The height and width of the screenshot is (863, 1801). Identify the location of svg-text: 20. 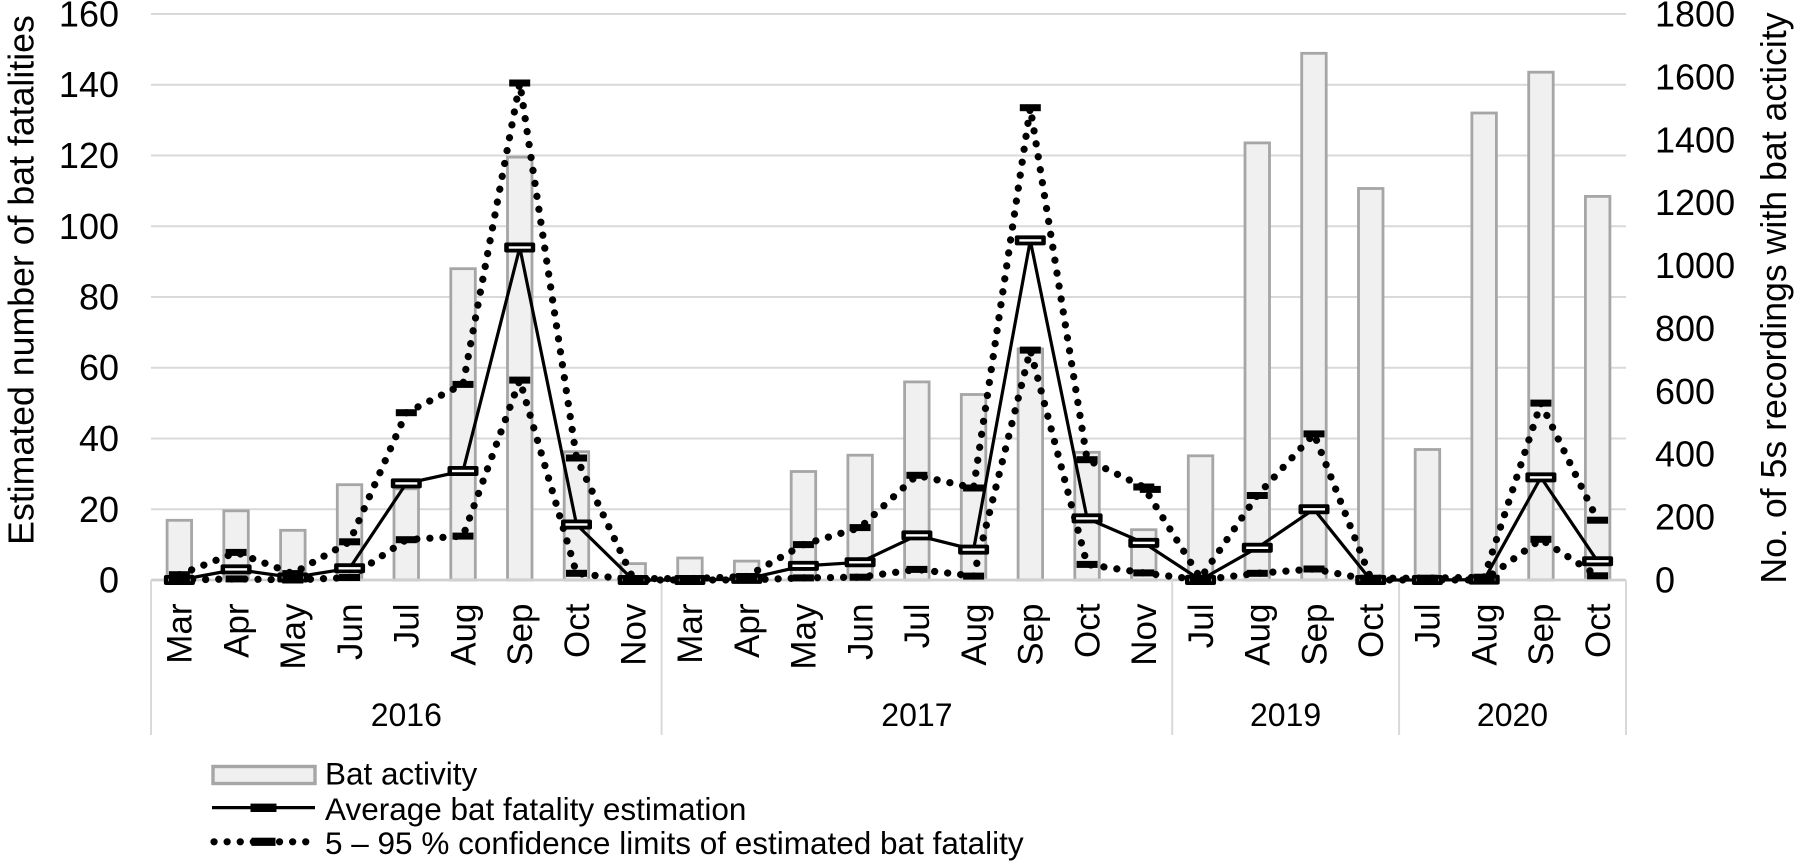
(99, 509).